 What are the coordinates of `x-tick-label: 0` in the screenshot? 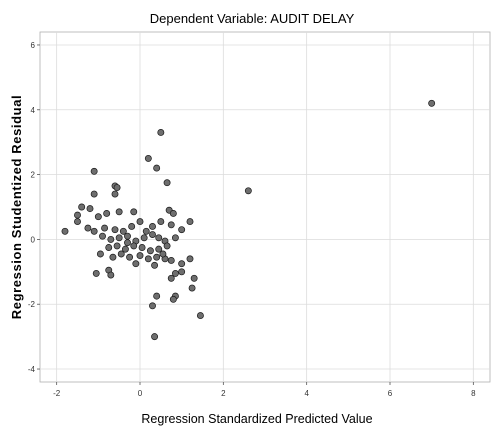 It's located at (140, 393).